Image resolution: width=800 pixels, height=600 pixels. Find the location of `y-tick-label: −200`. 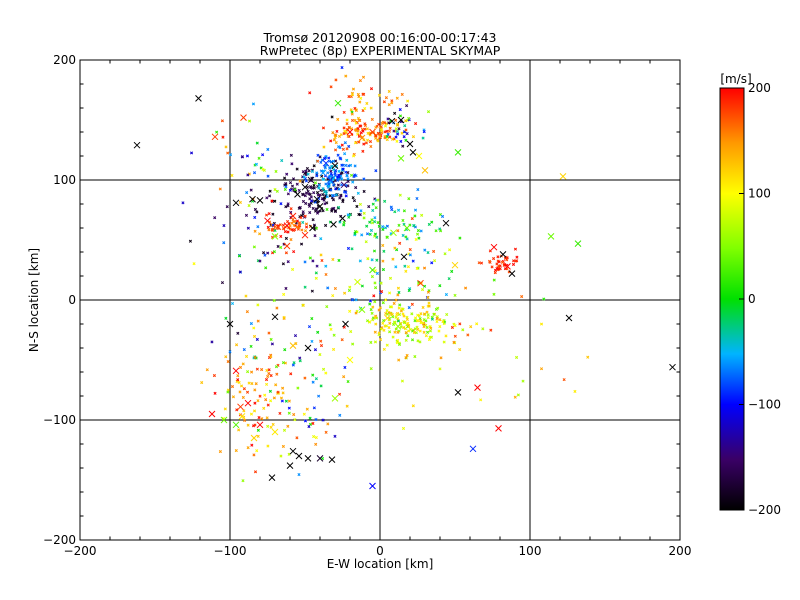

y-tick-label: −200 is located at coordinates (59, 540).